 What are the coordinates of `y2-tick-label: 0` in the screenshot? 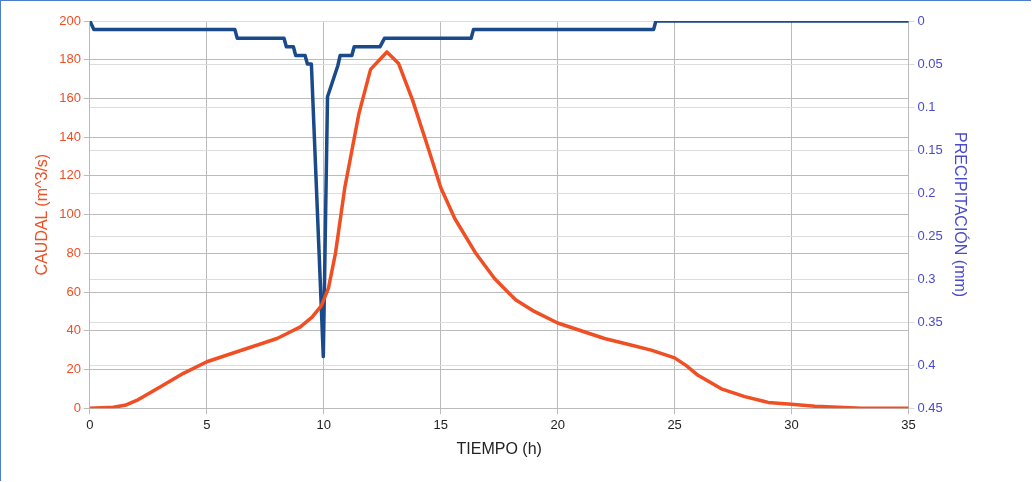 It's located at (921, 20).